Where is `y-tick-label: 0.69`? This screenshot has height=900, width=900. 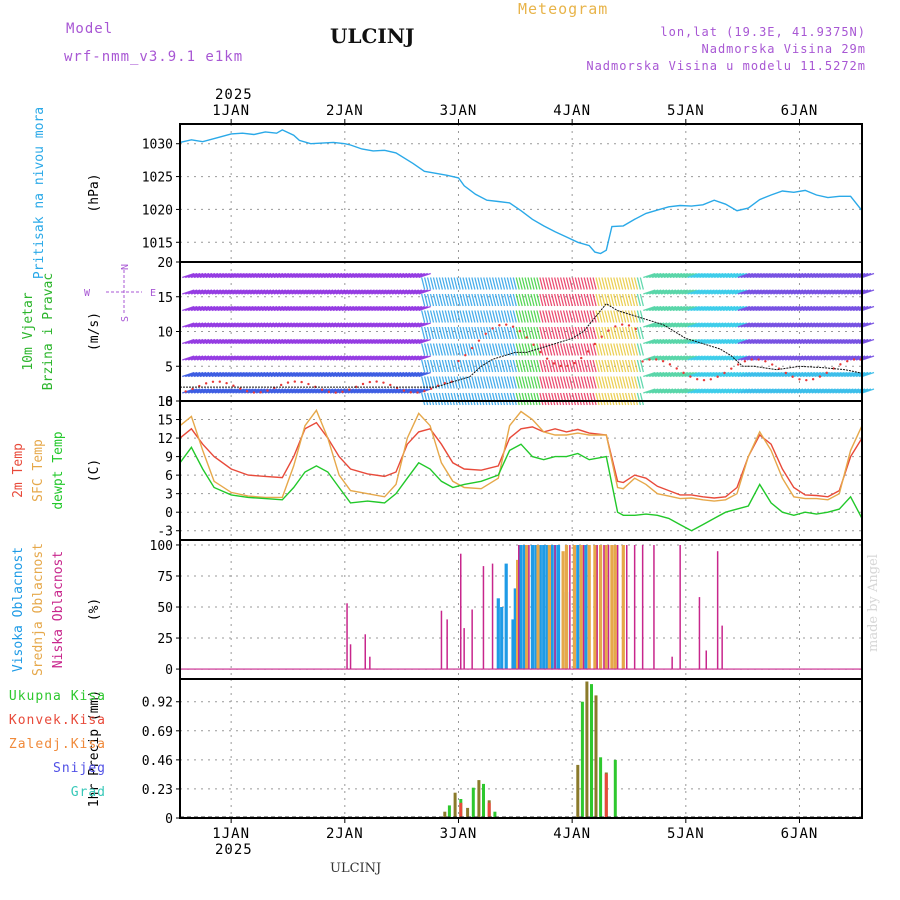
y-tick-label: 0.69 is located at coordinates (157, 732).